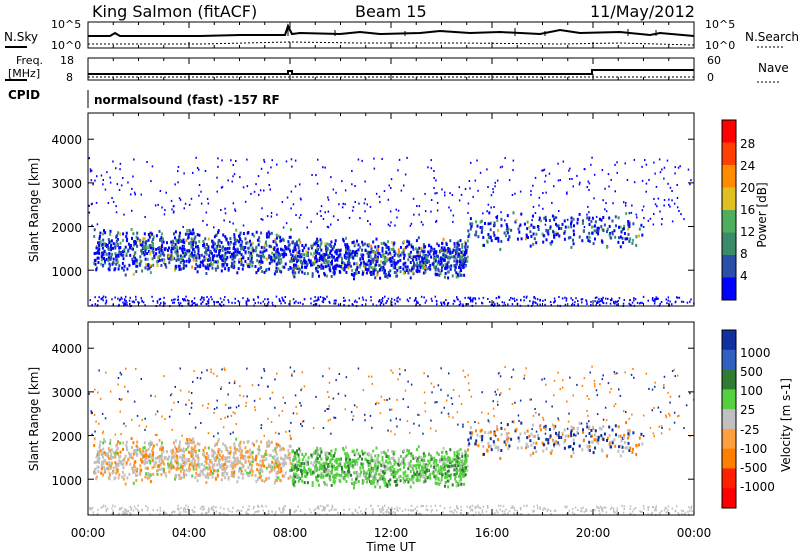 The height and width of the screenshot is (554, 800). What do you see at coordinates (391, 72) in the screenshot?
I see `freq-line` at bounding box center [391, 72].